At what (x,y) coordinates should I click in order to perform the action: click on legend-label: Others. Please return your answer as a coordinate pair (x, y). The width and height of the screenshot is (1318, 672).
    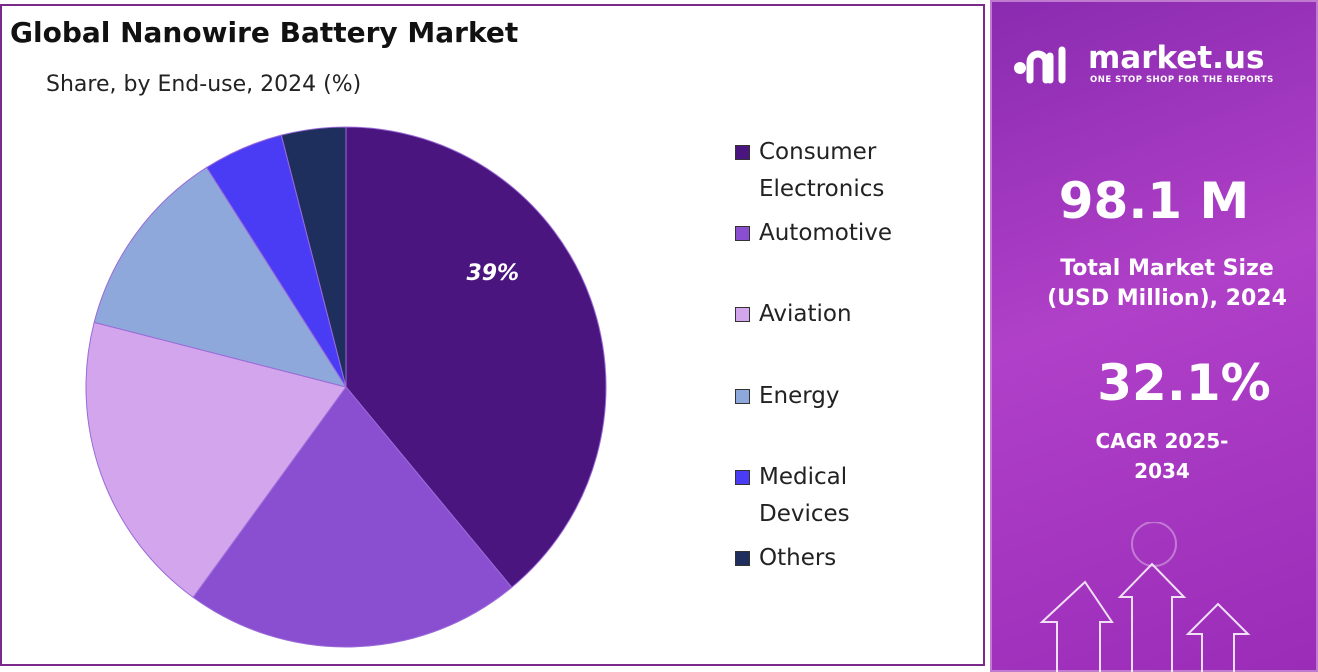
    Looking at the image, I should click on (798, 558).